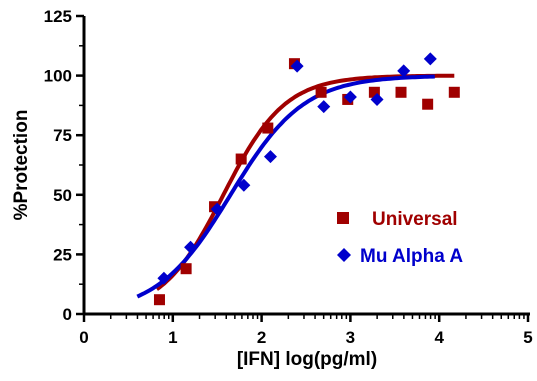  I want to click on legend: Universal Mu Alpha A, so click(400, 238).